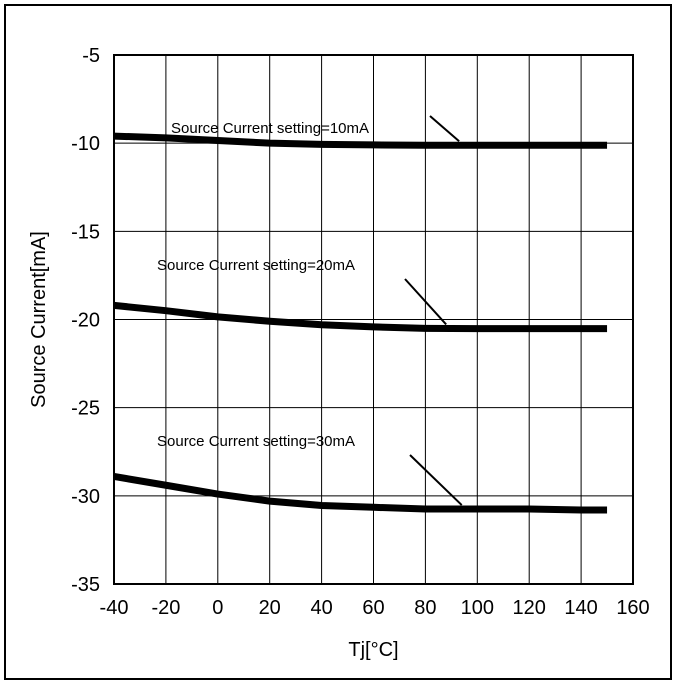 The image size is (678, 685). I want to click on y-tick-labels: -5 -10 -15 -20 -25 -30 -35, so click(85, 320).